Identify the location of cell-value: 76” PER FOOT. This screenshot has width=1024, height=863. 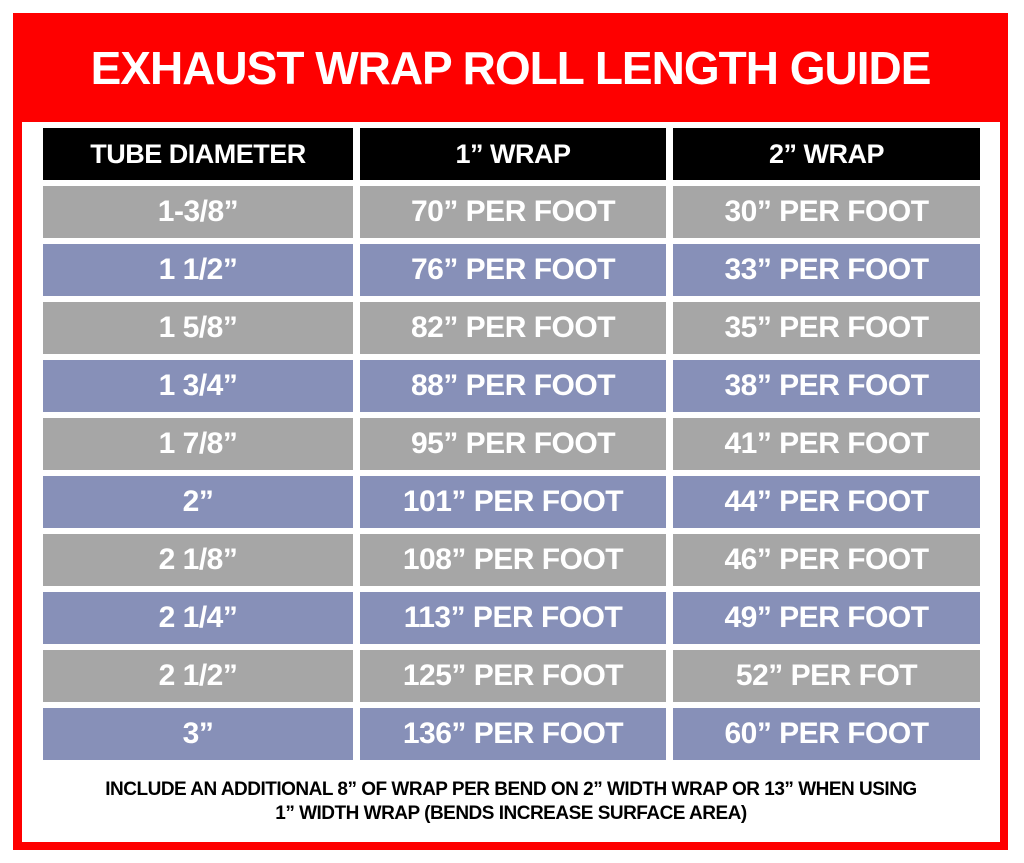
(513, 269).